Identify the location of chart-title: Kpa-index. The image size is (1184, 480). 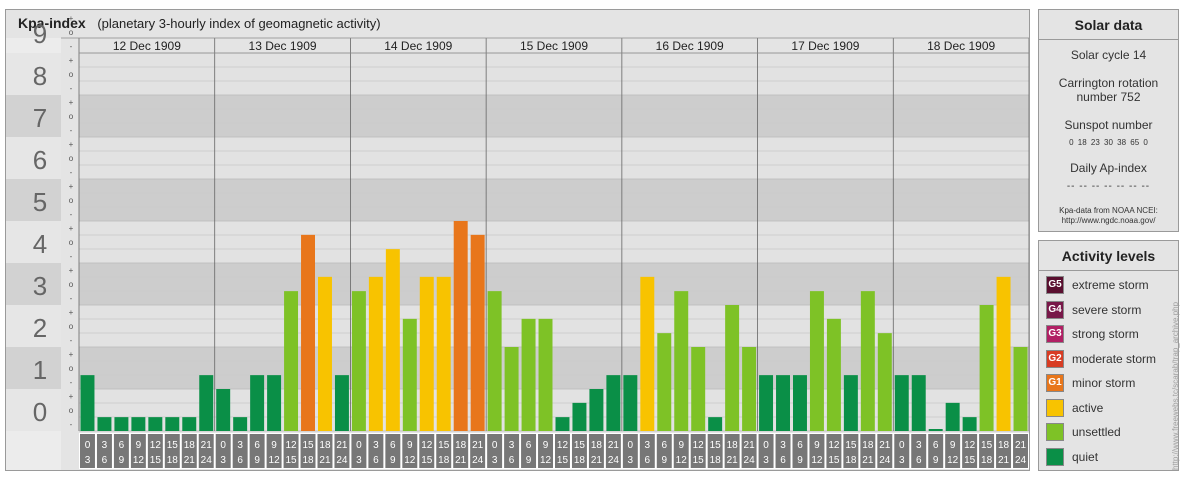
(52, 23).